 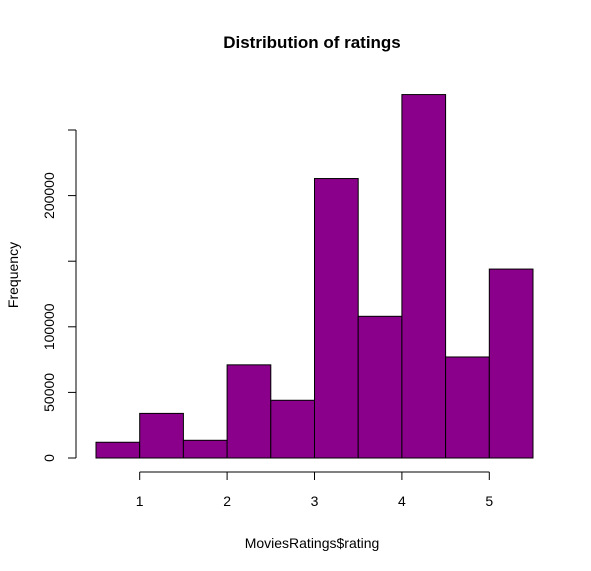 I want to click on x-tick-label: 2, so click(x=227, y=501).